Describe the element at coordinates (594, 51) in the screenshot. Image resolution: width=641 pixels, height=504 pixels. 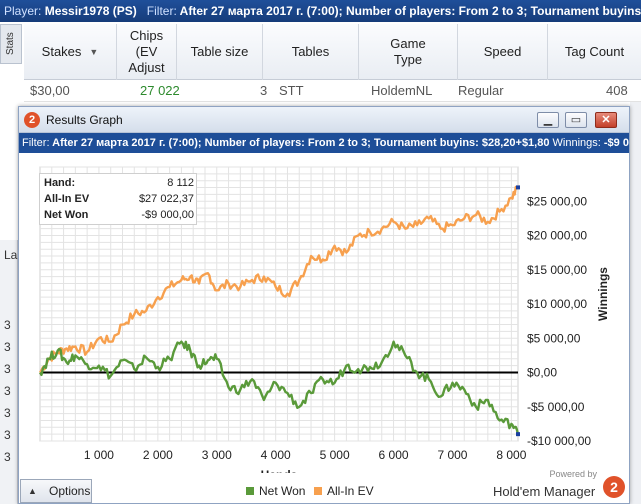
I see `column-tag-count: Tag Count` at that location.